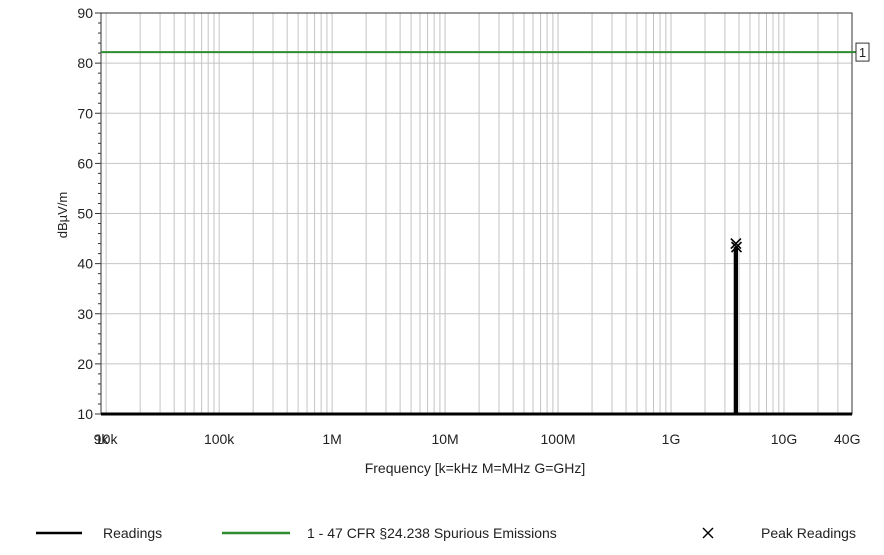 The height and width of the screenshot is (555, 884). What do you see at coordinates (671, 439) in the screenshot?
I see `x-tick-label: 1G` at bounding box center [671, 439].